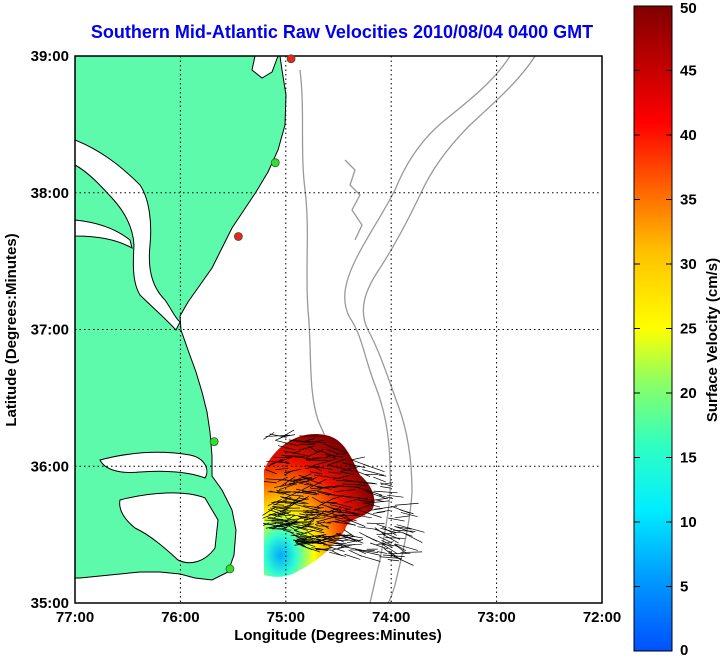  I want to click on colorbar, so click(653, 328).